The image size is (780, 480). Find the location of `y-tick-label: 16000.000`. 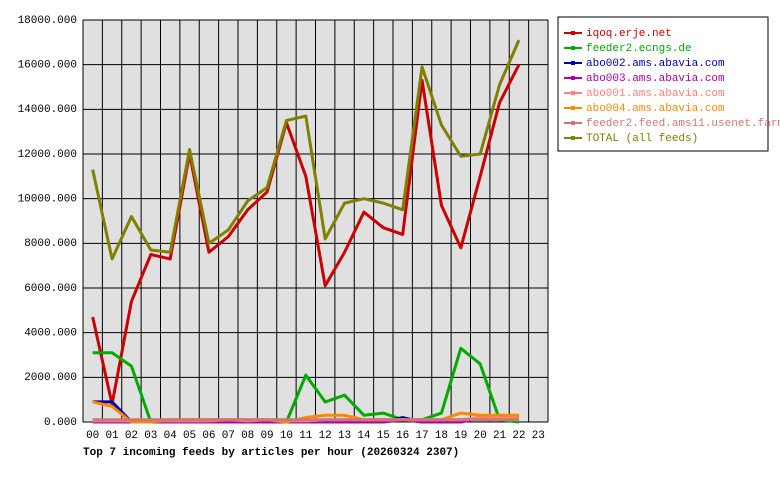

y-tick-label: 16000.000 is located at coordinates (47, 66).